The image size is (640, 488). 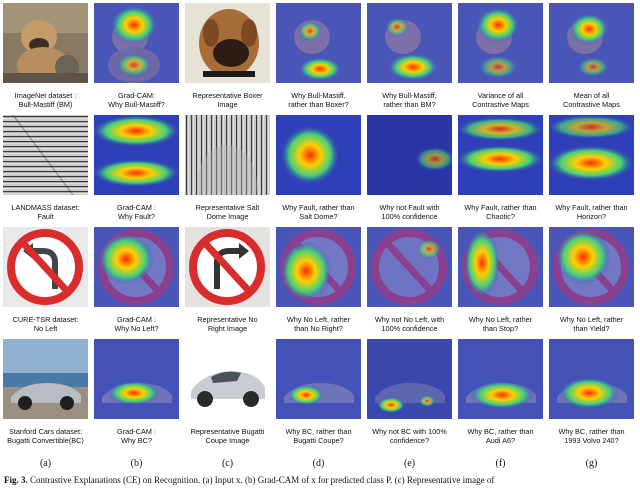 What do you see at coordinates (227, 212) in the screenshot?
I see `caption: Representative Salt Dome Image` at bounding box center [227, 212].